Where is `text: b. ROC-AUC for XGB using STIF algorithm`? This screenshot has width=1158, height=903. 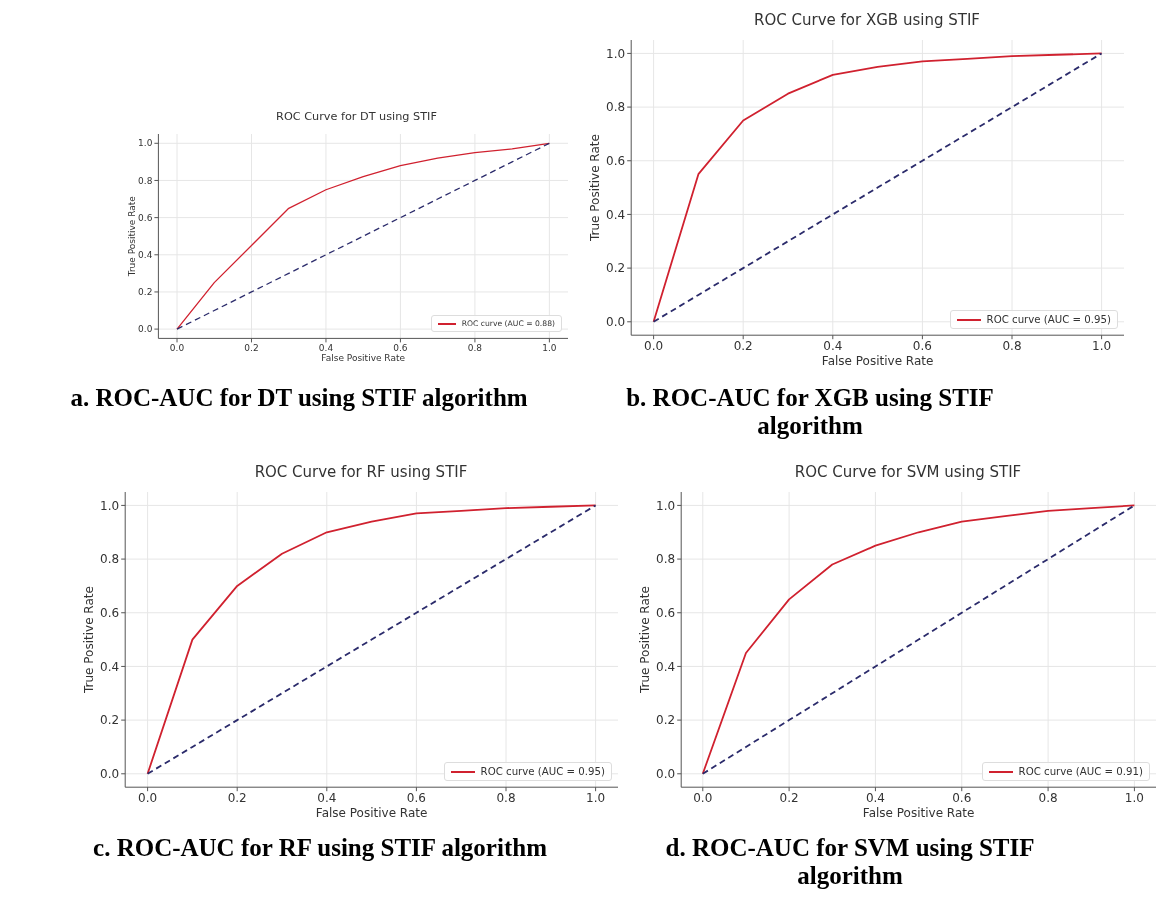
text: b. ROC-AUC for XGB using STIF algorithm is located at coordinates (810, 412).